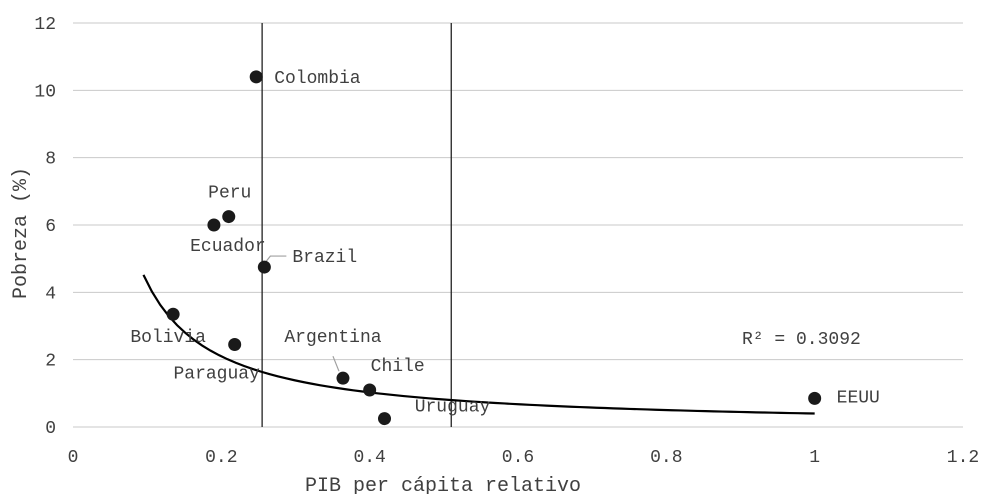  I want to click on point-ecuador, so click(214, 225).